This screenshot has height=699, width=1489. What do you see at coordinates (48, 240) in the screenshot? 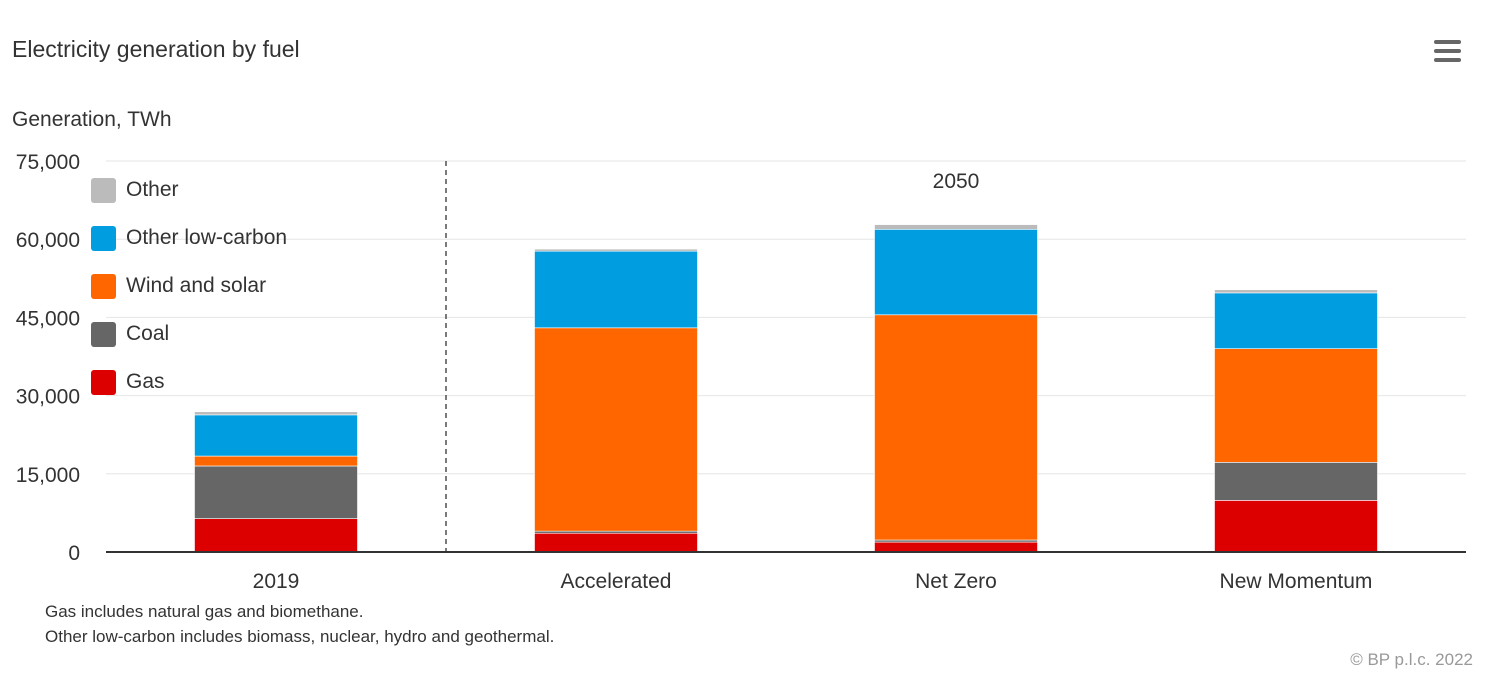
I see `y-tick-label: 60,000` at bounding box center [48, 240].